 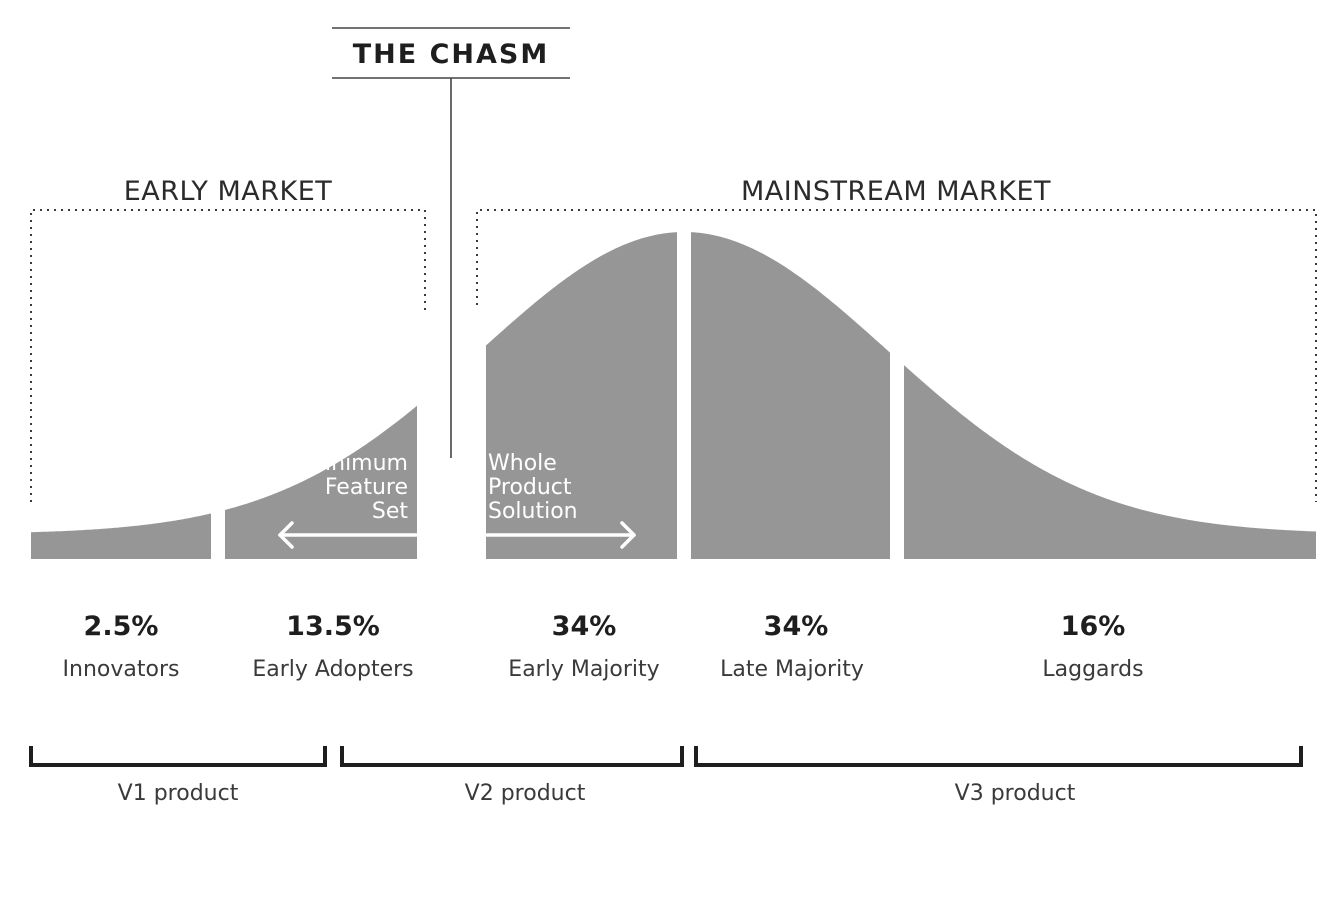 What do you see at coordinates (512, 756) in the screenshot?
I see `v2-bracket` at bounding box center [512, 756].